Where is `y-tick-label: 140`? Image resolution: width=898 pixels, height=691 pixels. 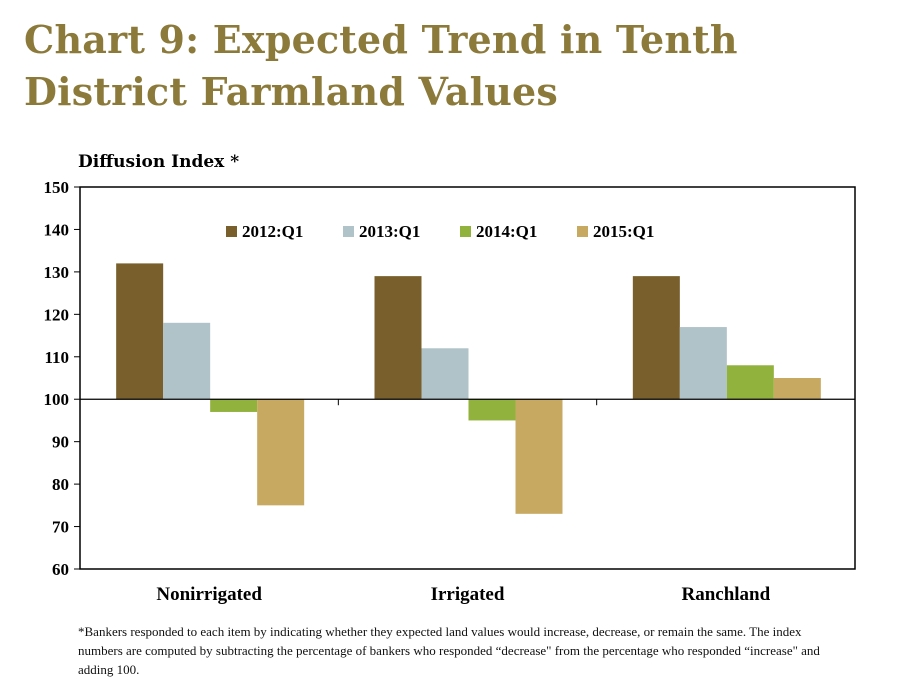
y-tick-label: 140 is located at coordinates (57, 229).